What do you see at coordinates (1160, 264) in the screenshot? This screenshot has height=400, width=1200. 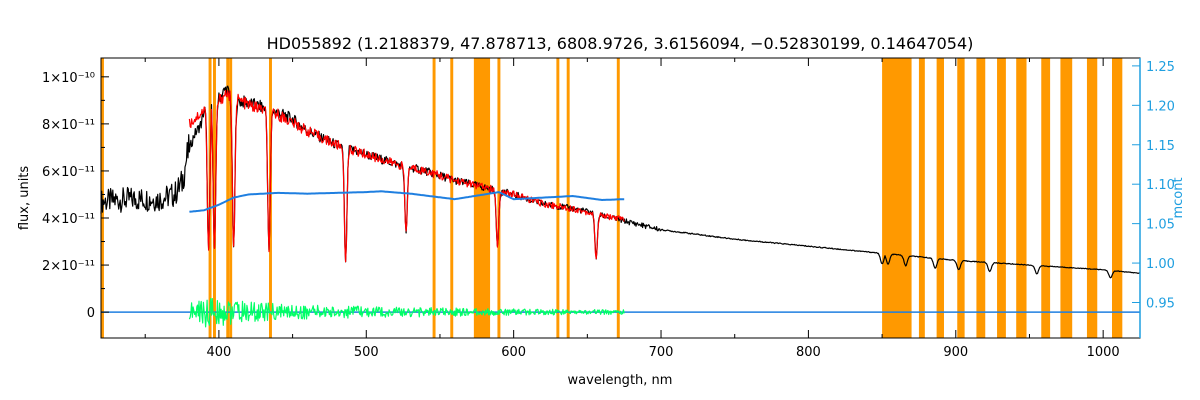 I see `y2-tick-label: 1.00` at bounding box center [1160, 264].